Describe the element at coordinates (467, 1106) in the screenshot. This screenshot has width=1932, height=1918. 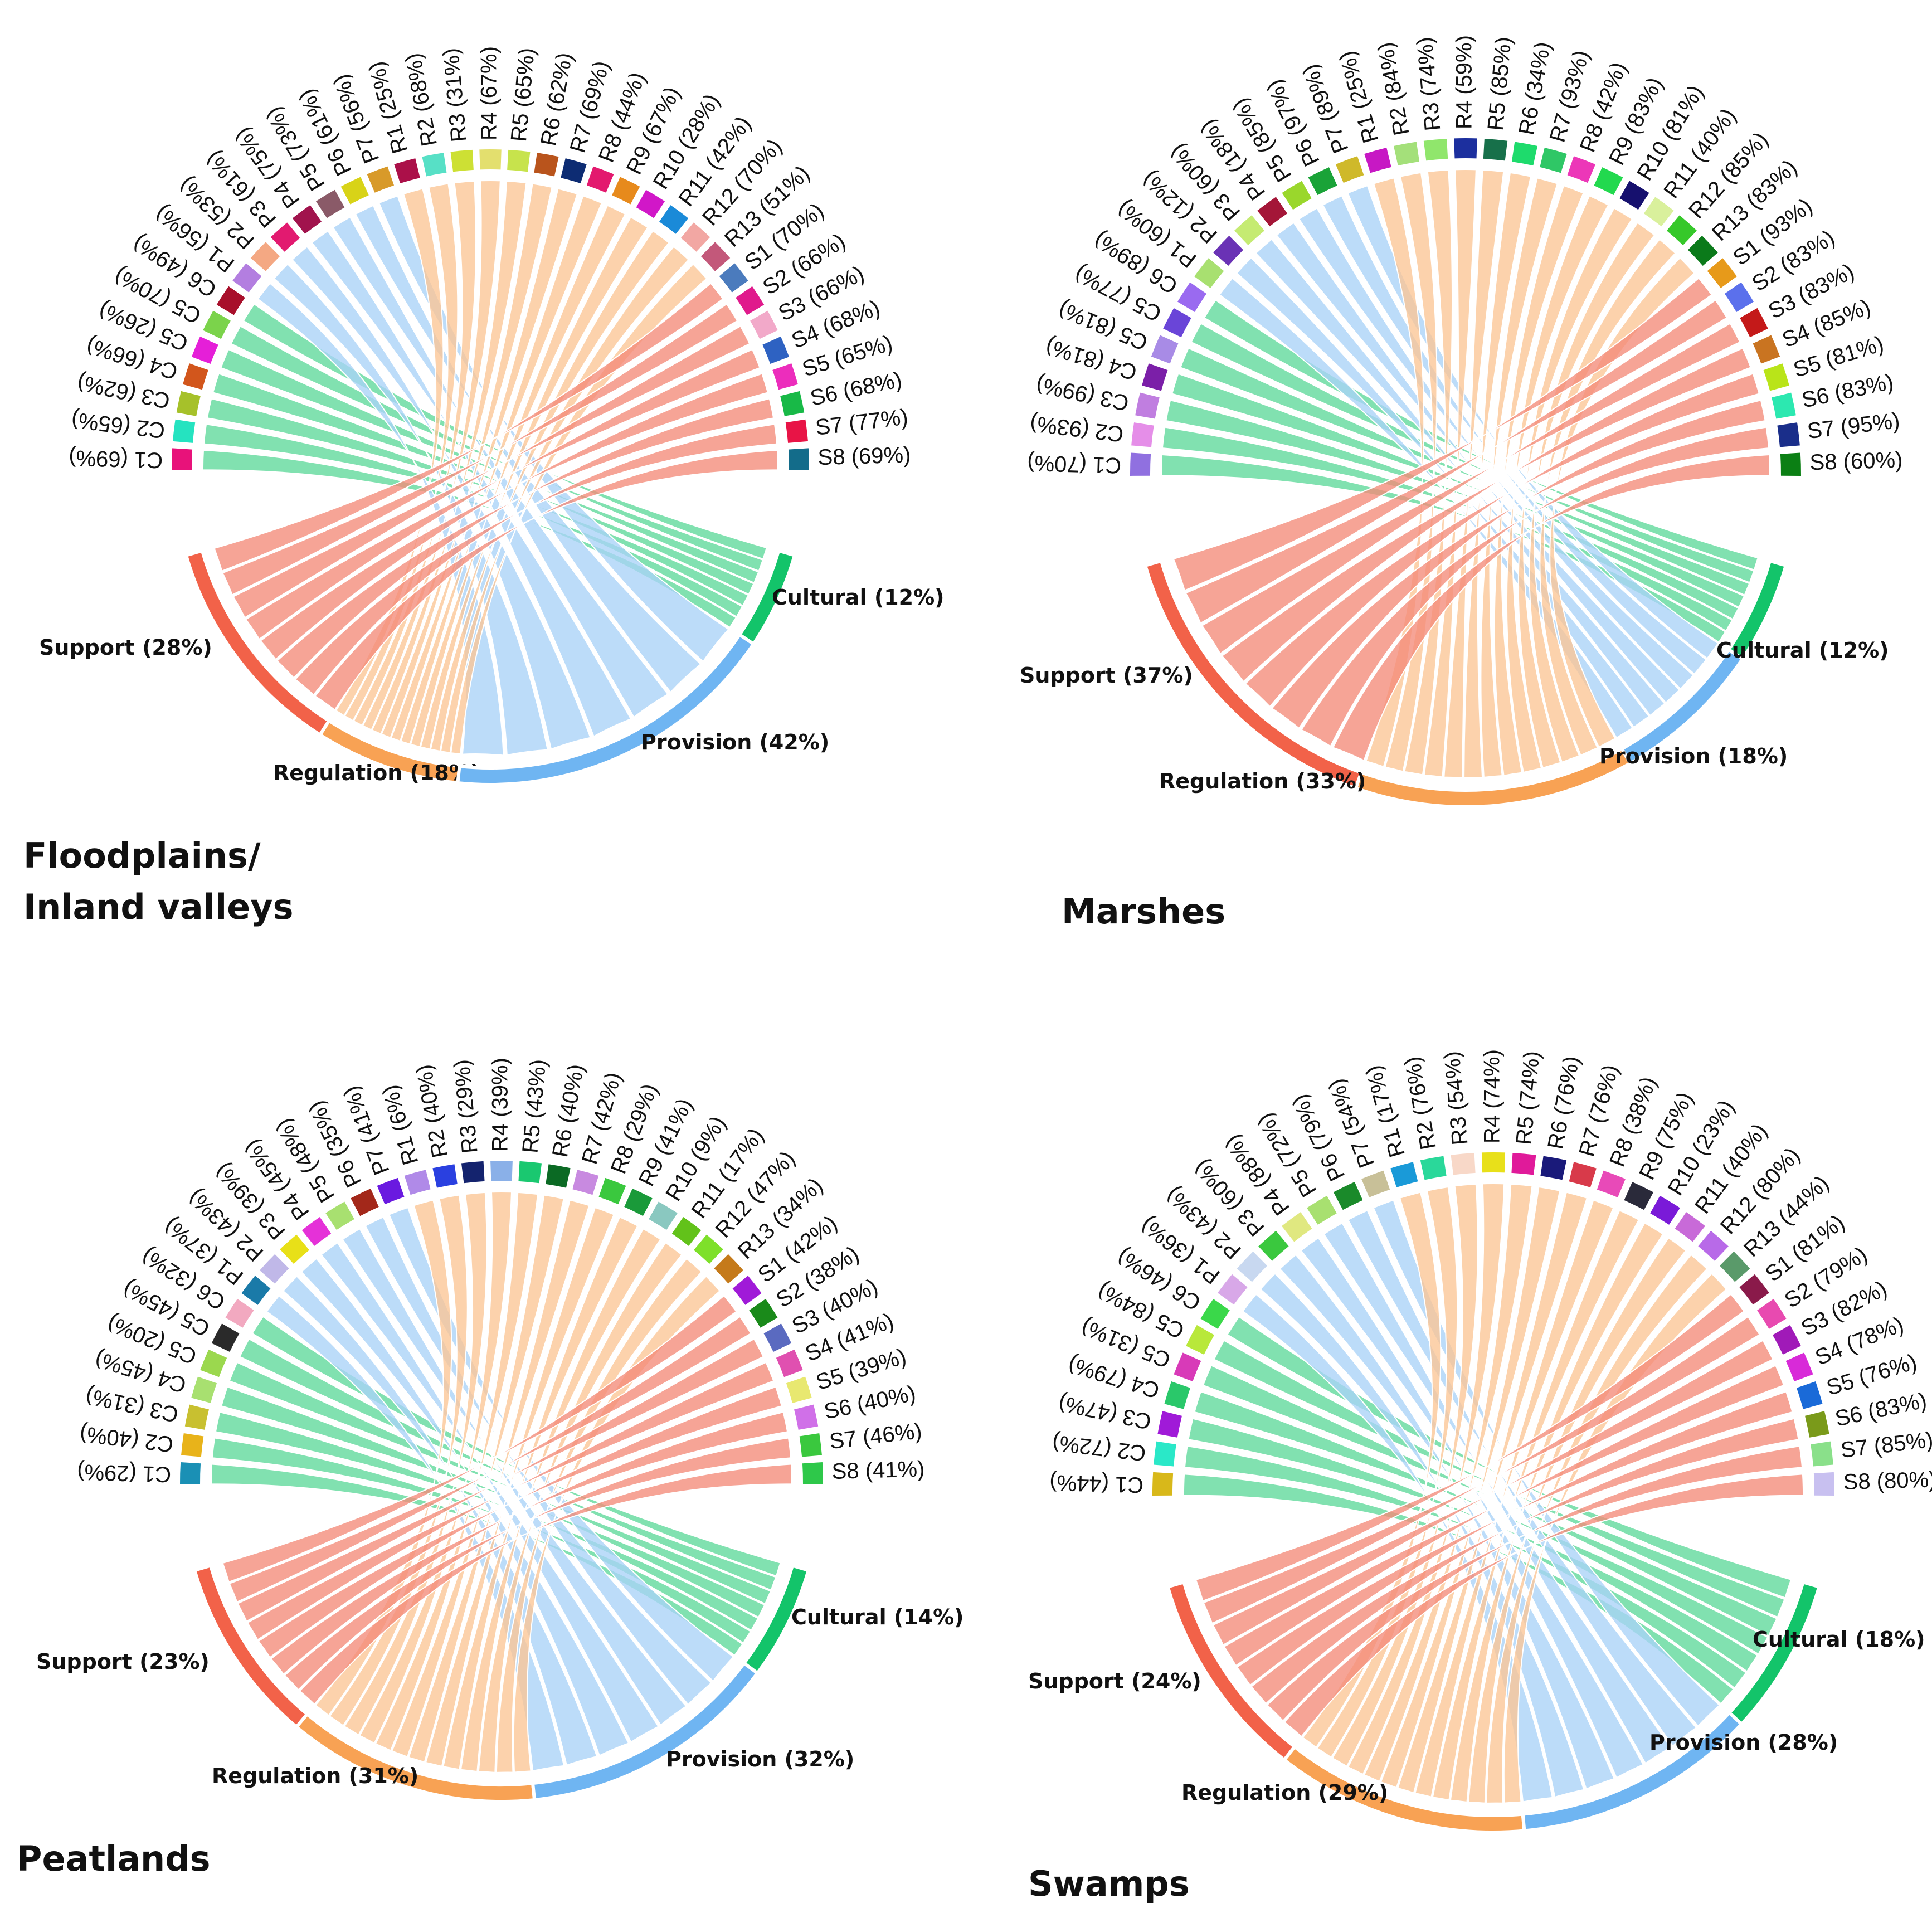
I see `segment-label: R3 (29%)` at that location.